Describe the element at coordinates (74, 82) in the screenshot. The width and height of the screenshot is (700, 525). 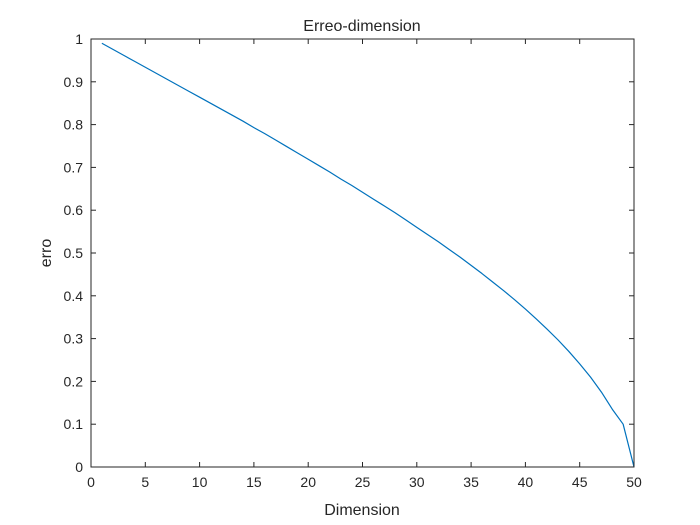
I see `y-tick-label: 0.9` at that location.